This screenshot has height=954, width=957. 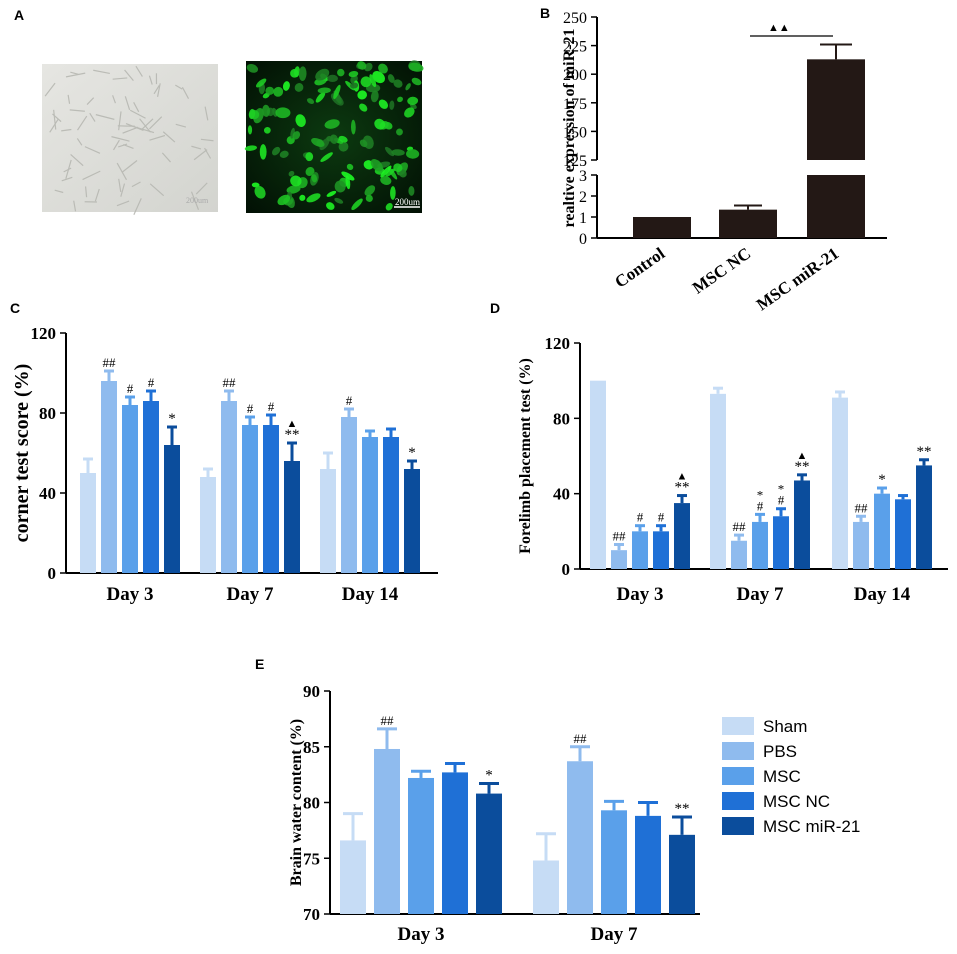 What do you see at coordinates (569, 128) in the screenshot?
I see `y-axis-label: realtive expression of miR-21` at bounding box center [569, 128].